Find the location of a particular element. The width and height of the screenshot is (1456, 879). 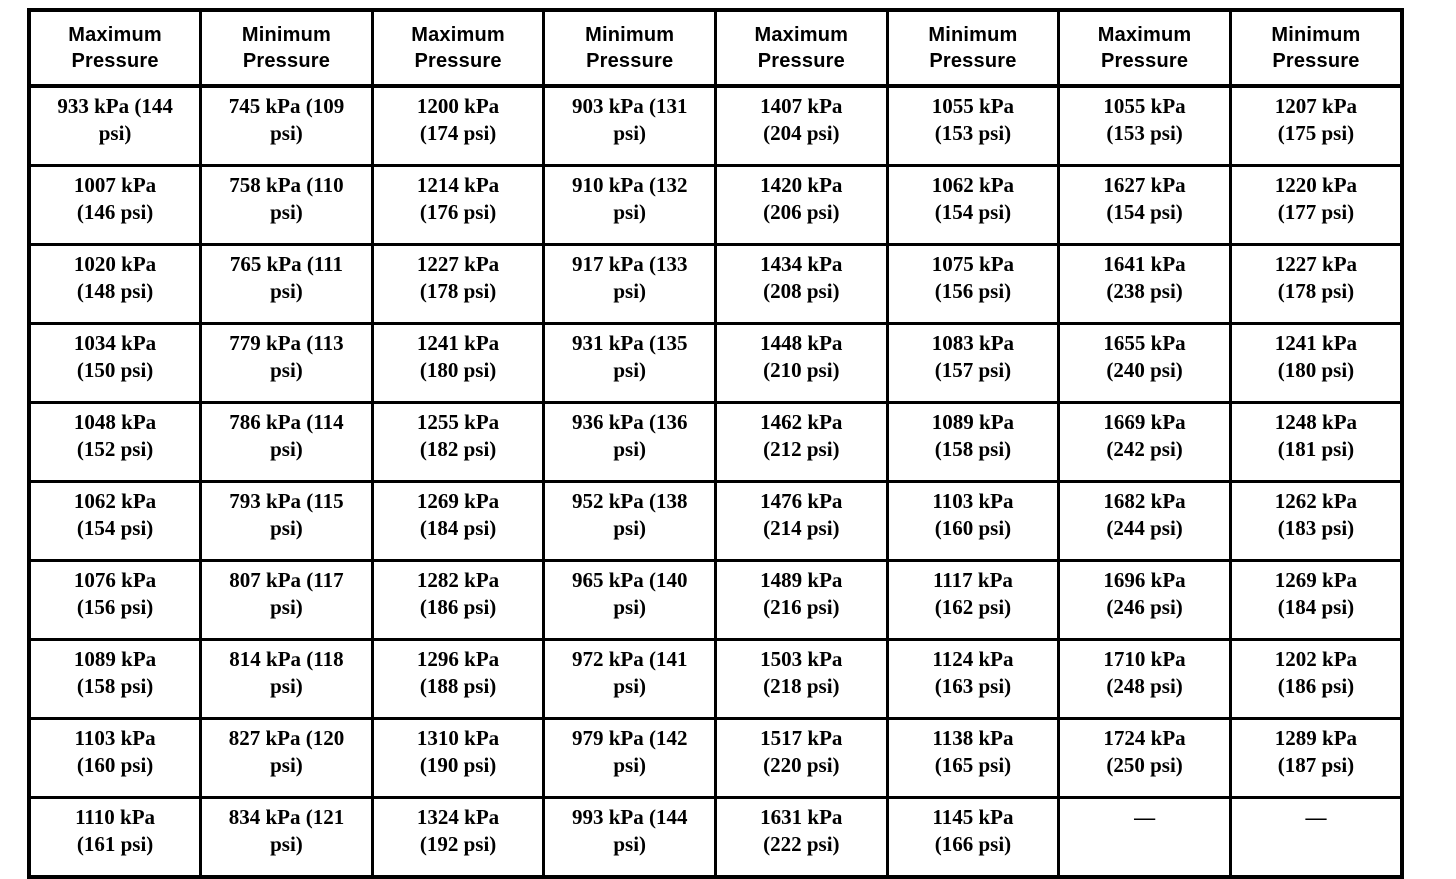

table-cell: 1220 kPa (177 psi) is located at coordinates (1316, 205).